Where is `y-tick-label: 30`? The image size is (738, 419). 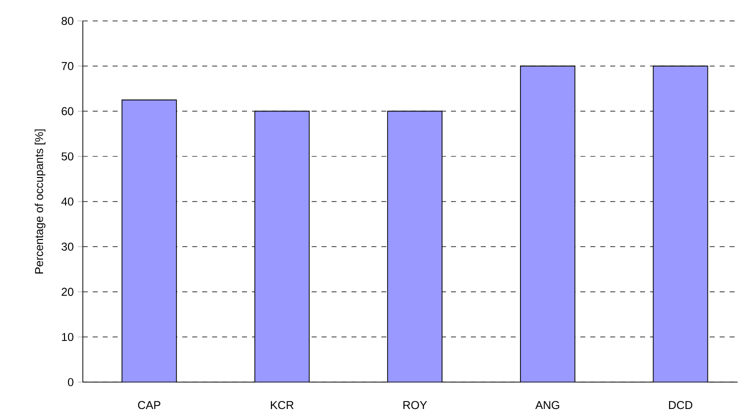 y-tick-label: 30 is located at coordinates (68, 246).